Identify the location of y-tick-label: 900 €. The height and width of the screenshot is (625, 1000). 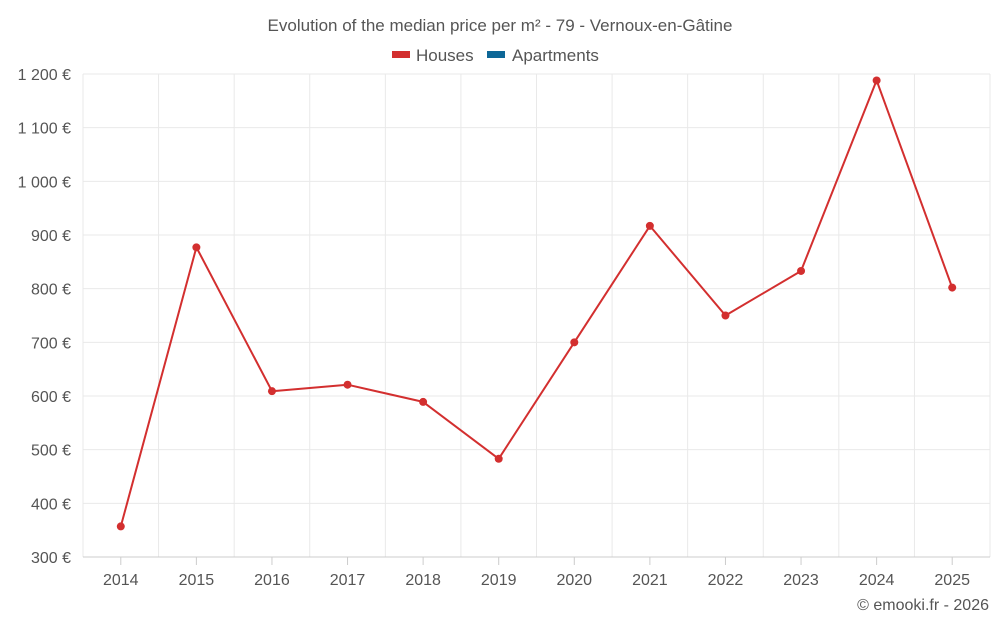
(51, 236).